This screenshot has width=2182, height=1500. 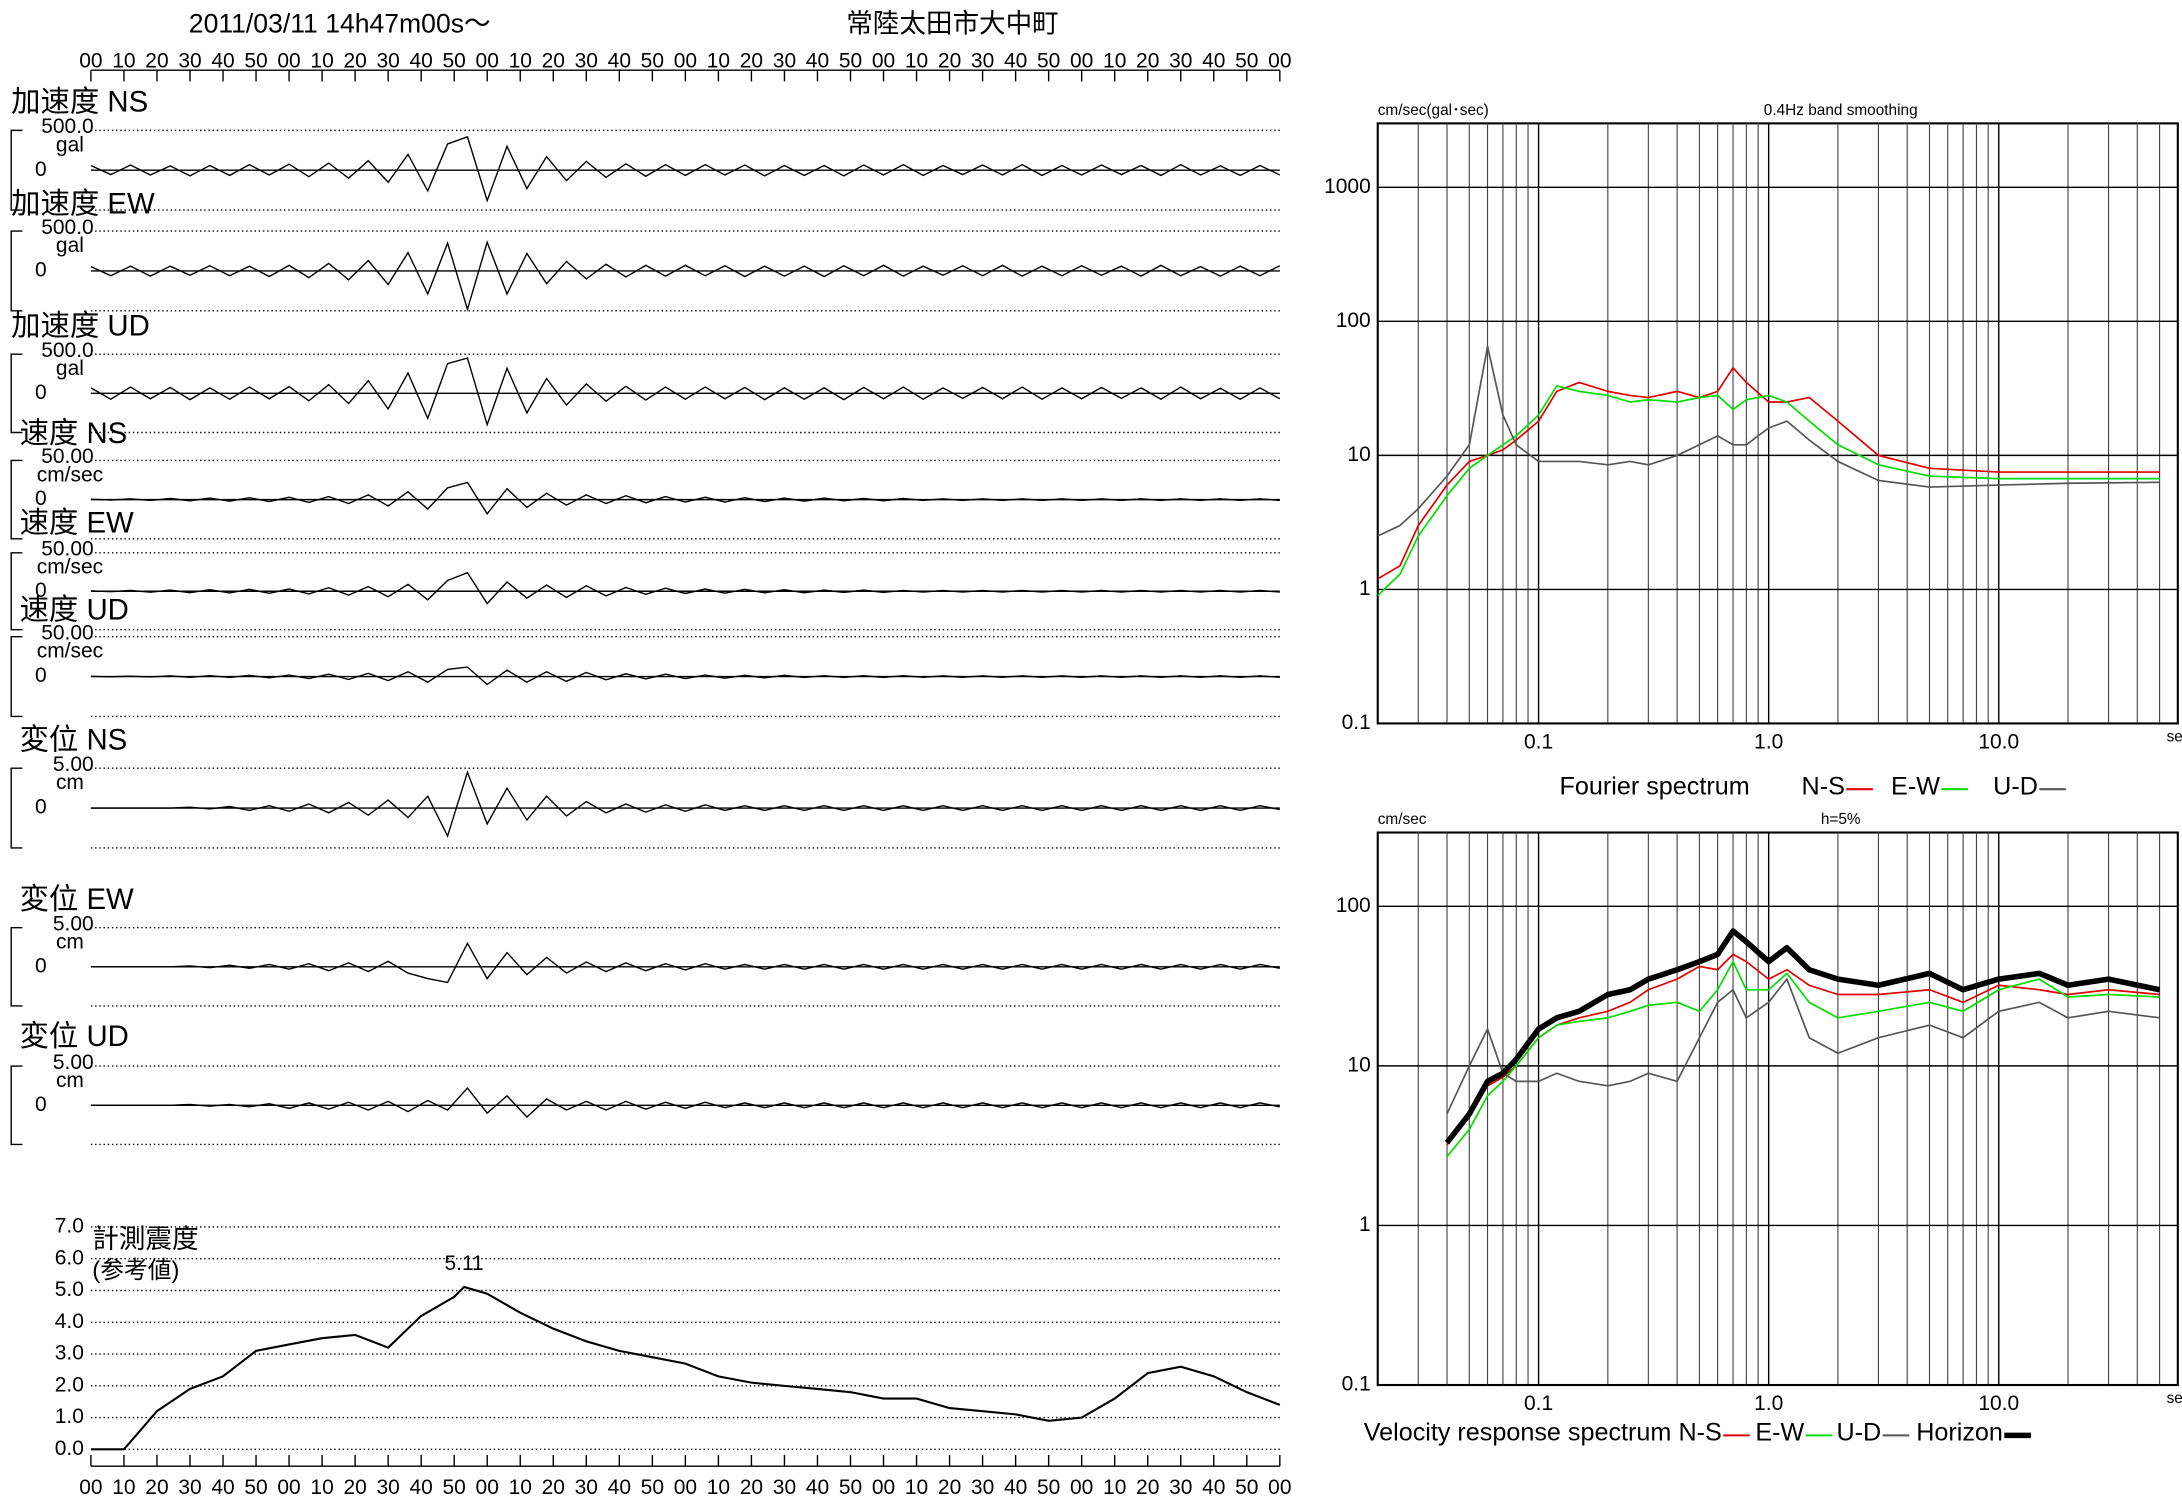 I want to click on y-tick-label: 1, so click(x=1365, y=588).